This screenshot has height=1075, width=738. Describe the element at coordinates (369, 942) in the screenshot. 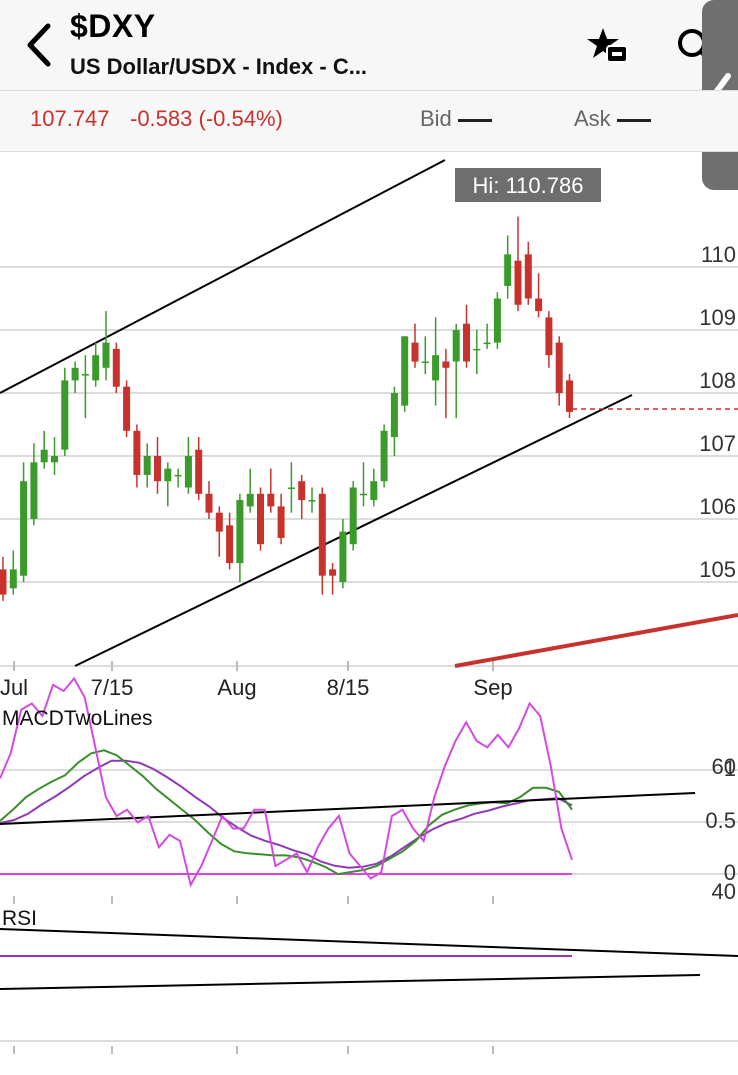

I see `rsi-upper-trendline` at that location.